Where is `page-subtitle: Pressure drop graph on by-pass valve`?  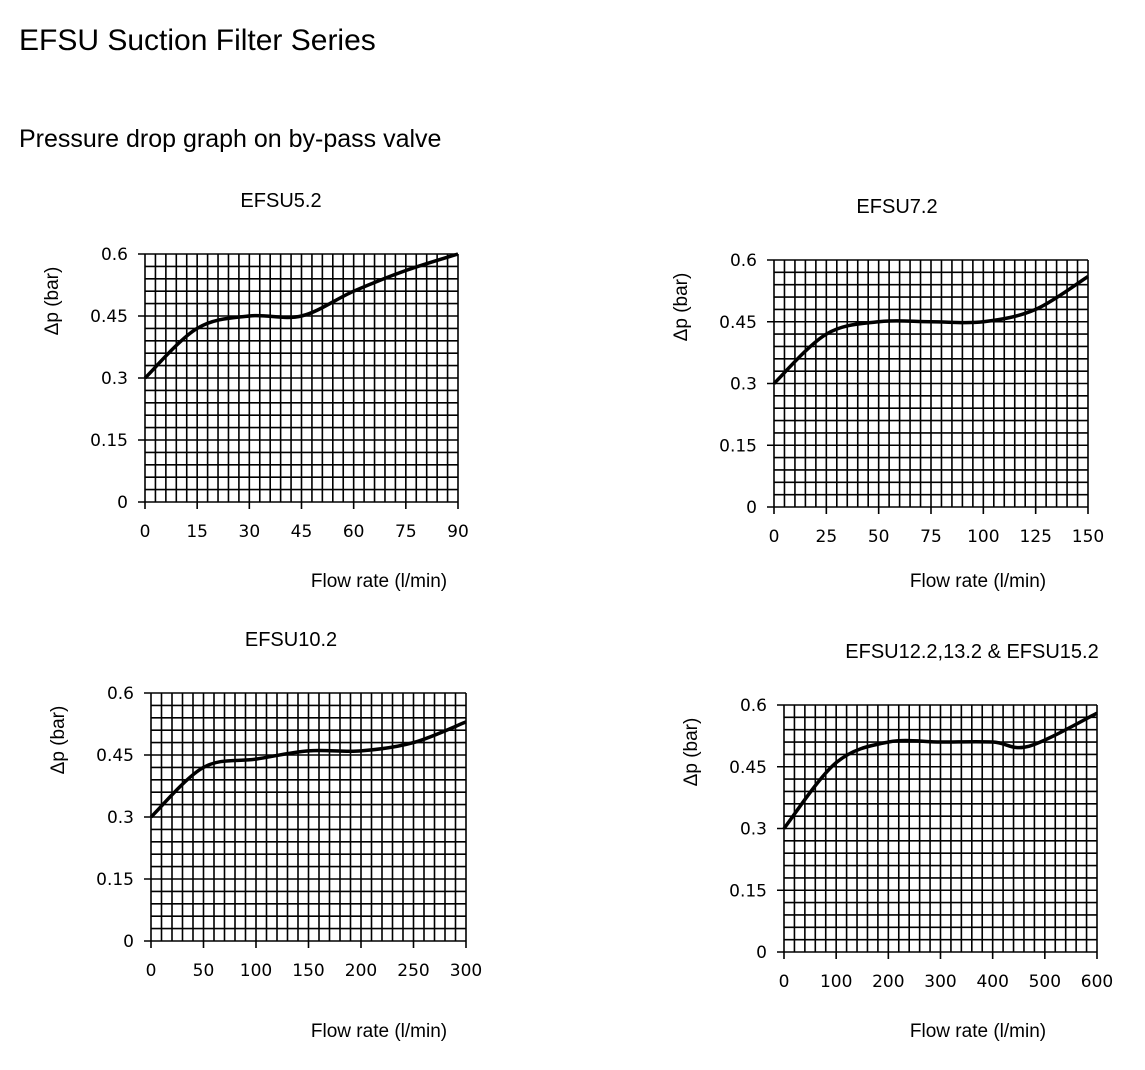 page-subtitle: Pressure drop graph on by-pass valve is located at coordinates (230, 139).